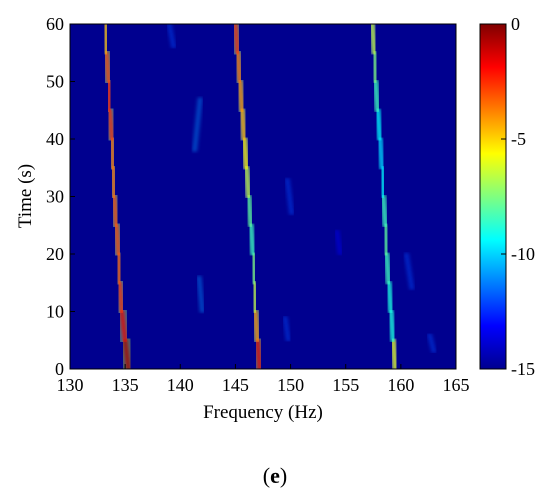  I want to click on colorbar-tick-label: -15, so click(523, 369).